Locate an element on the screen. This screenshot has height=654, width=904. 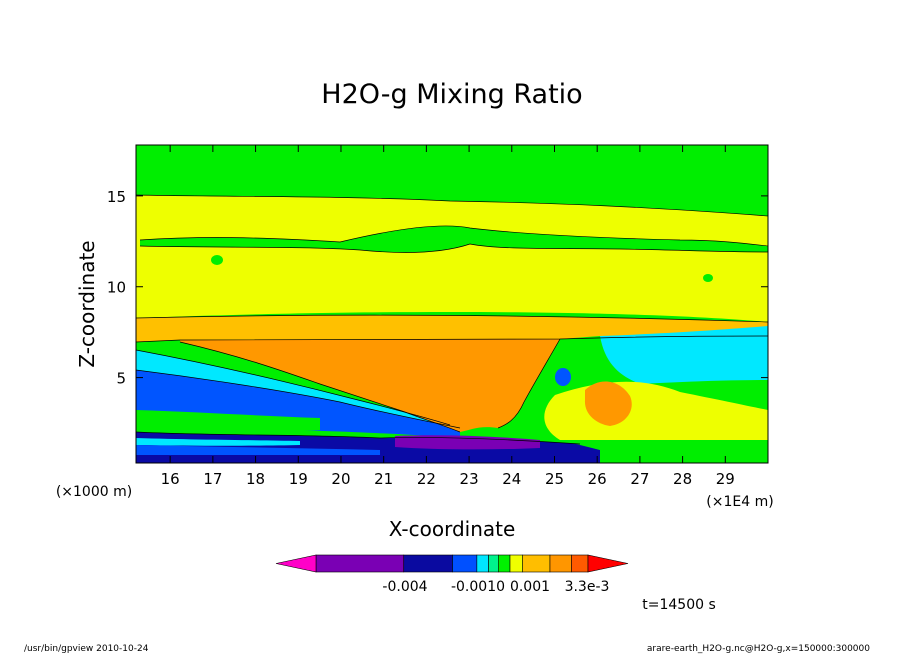
x-tick-label: 17 is located at coordinates (212, 479).